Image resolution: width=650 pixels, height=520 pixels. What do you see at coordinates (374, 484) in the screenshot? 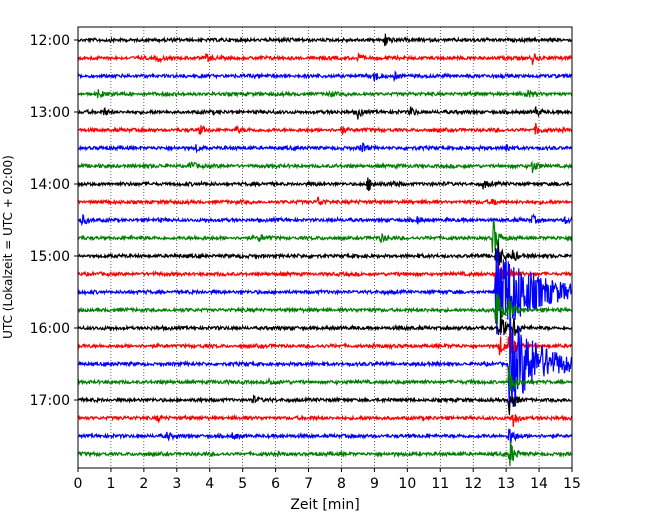
I see `x-tick-label: 9` at bounding box center [374, 484].